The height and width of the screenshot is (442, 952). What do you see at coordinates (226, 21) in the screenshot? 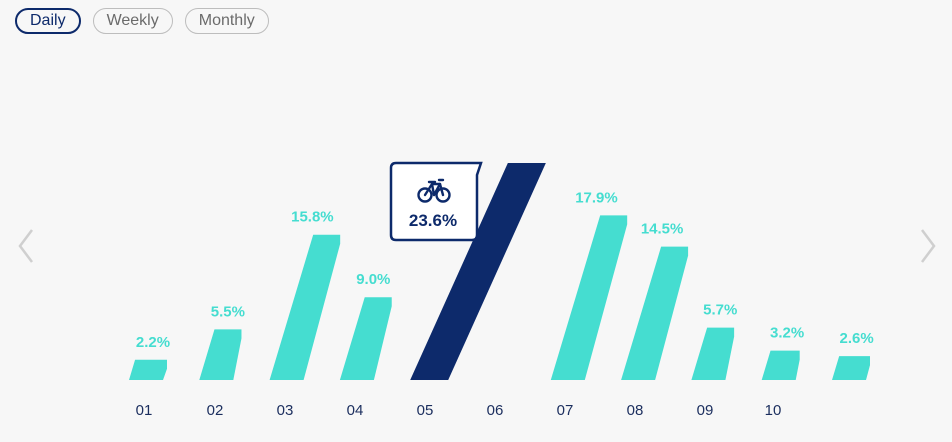
I see `tab-monthly: Monthly` at bounding box center [226, 21].